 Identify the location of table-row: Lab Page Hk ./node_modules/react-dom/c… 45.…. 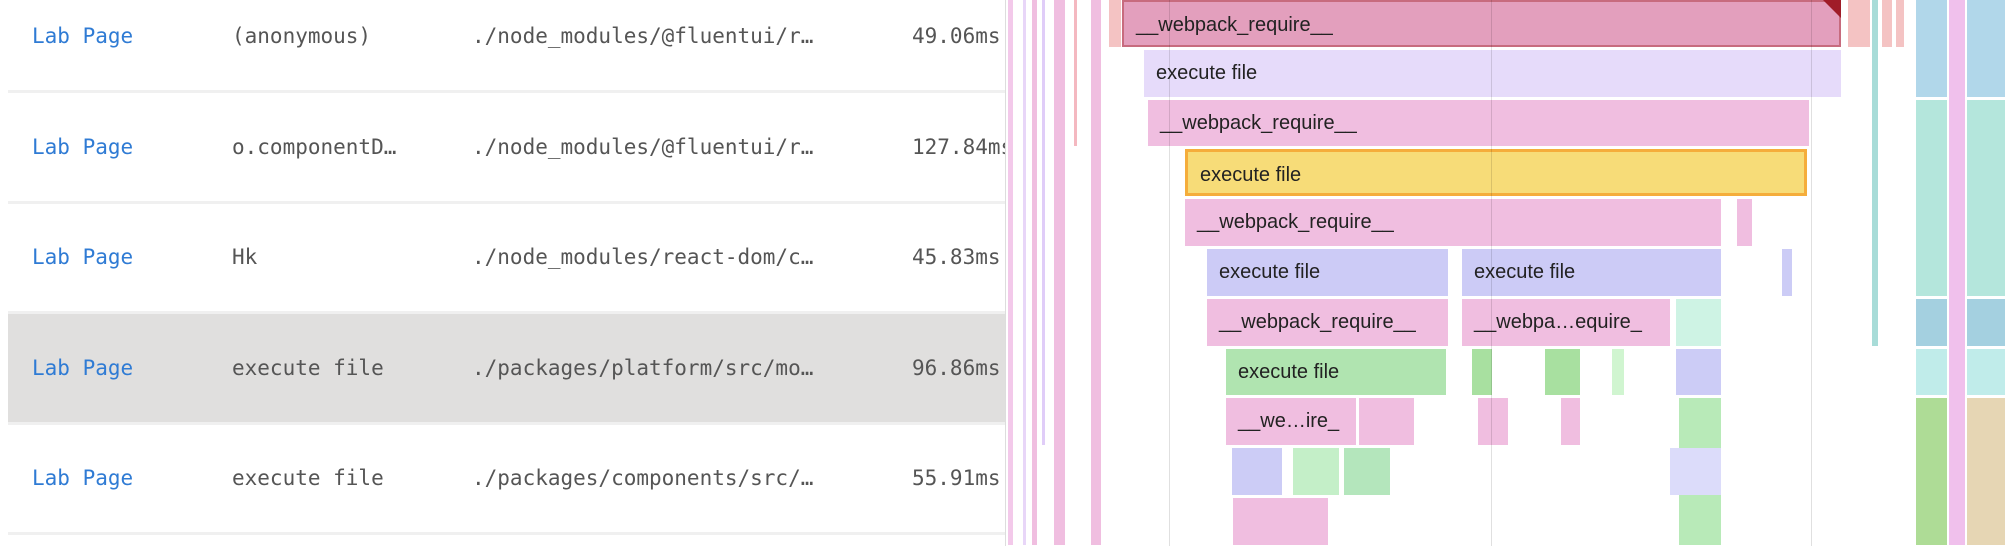
(506, 258).